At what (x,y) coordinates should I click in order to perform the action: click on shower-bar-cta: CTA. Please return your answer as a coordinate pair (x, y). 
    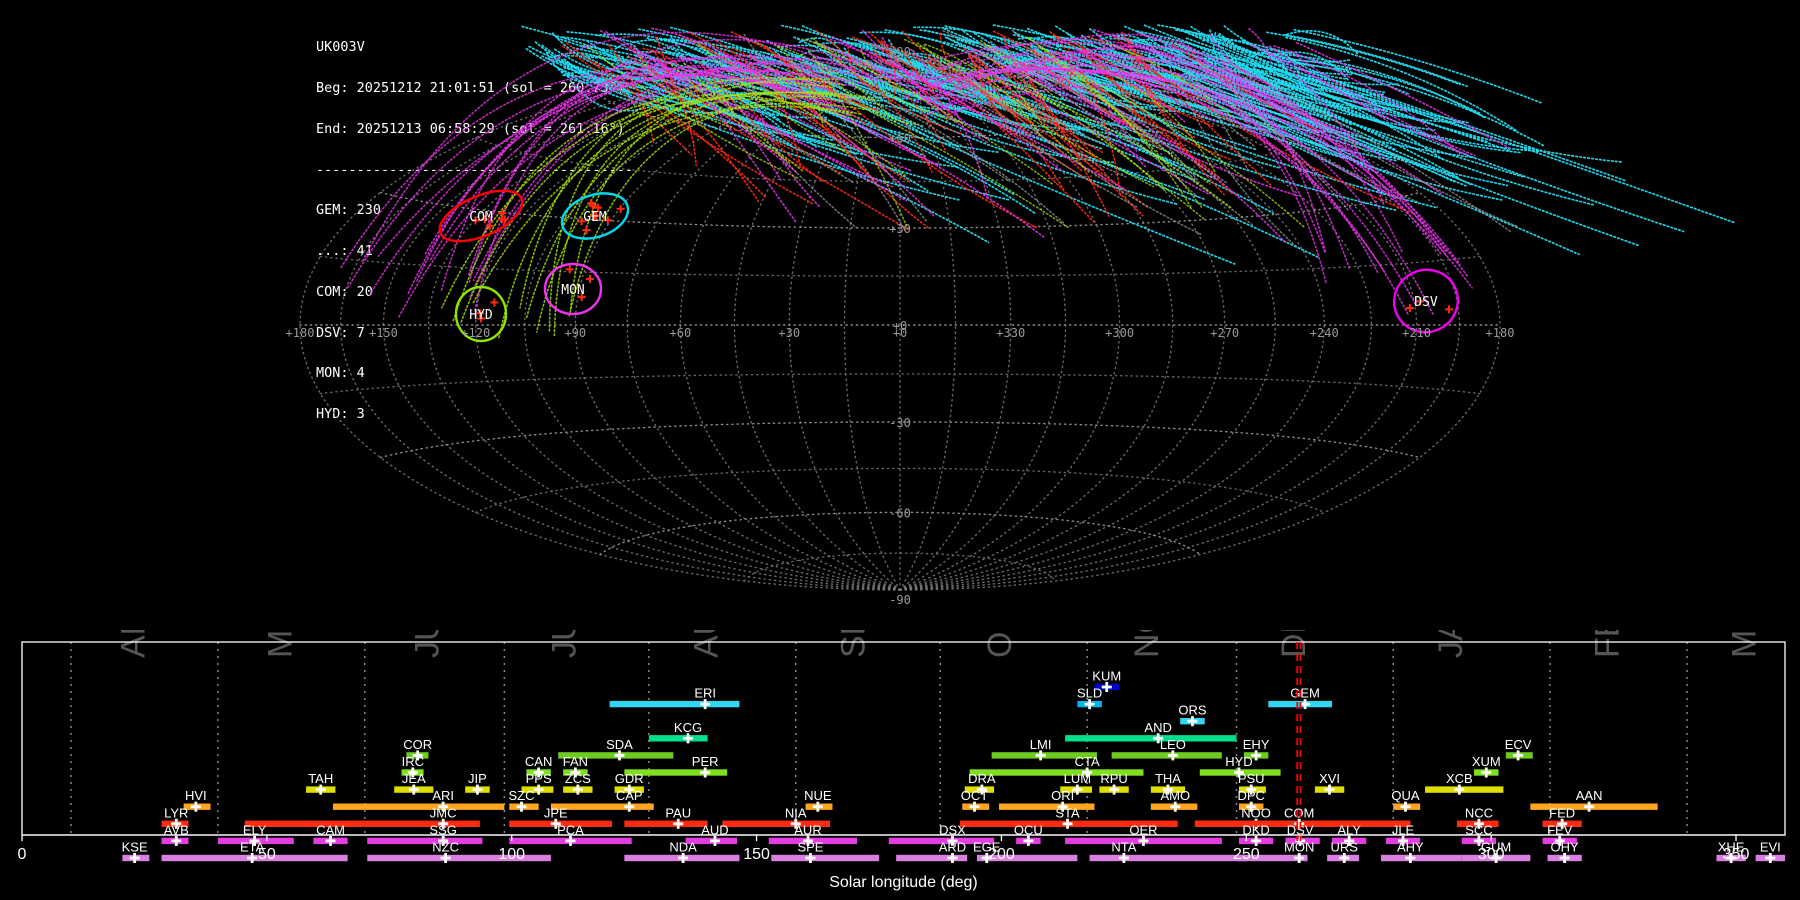
    Looking at the image, I should click on (1056, 766).